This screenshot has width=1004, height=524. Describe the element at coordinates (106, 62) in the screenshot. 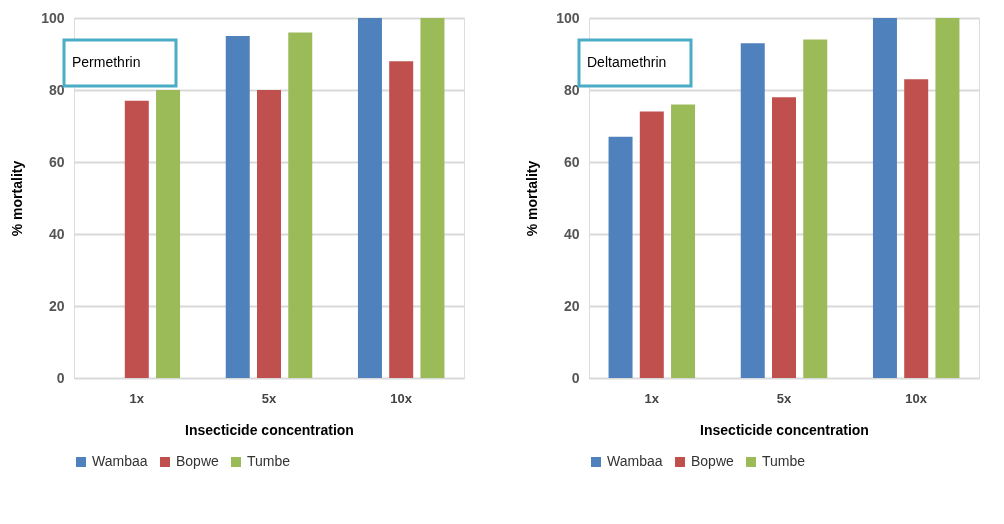

I see `text: Permethrin` at that location.